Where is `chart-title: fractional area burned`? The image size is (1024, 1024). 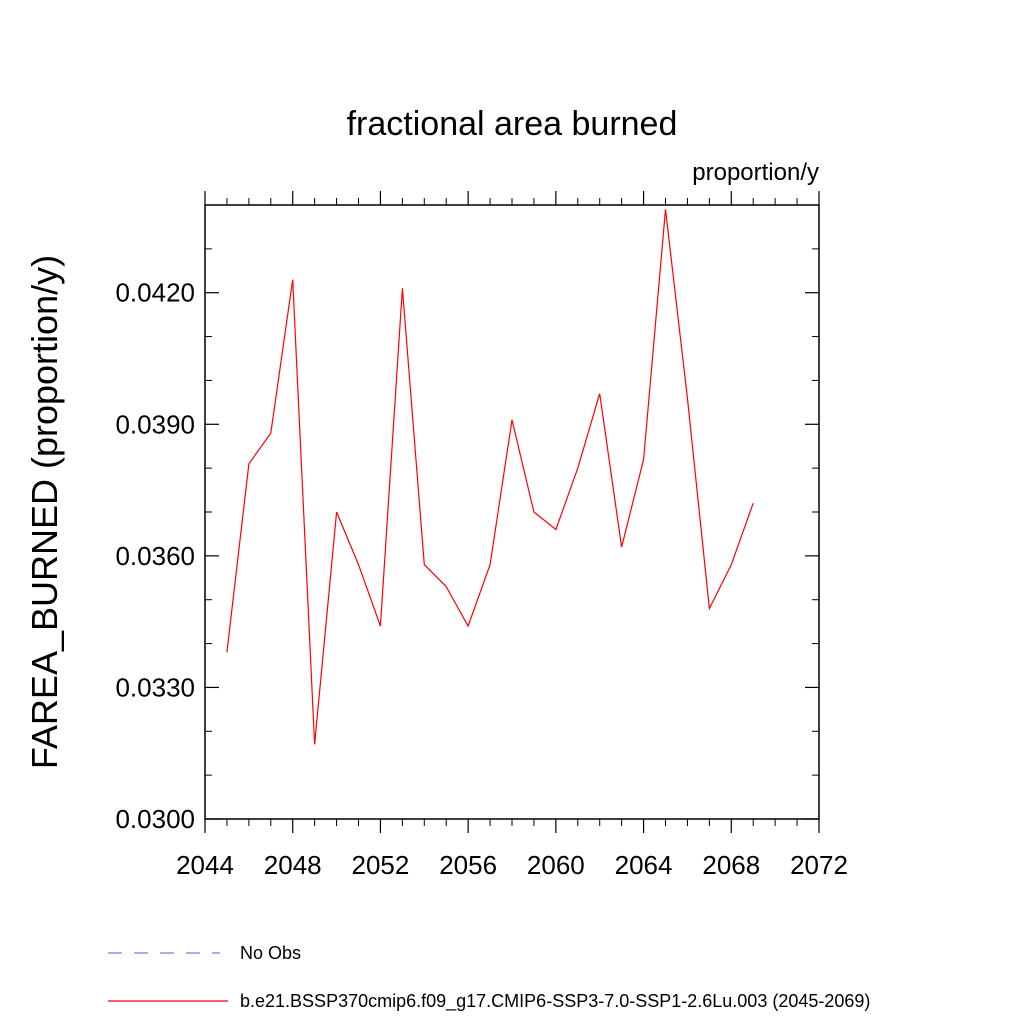
chart-title: fractional area burned is located at coordinates (512, 124).